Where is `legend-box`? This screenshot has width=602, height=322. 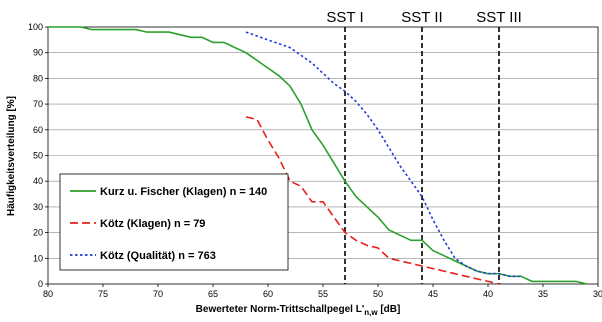 legend-box is located at coordinates (174, 222).